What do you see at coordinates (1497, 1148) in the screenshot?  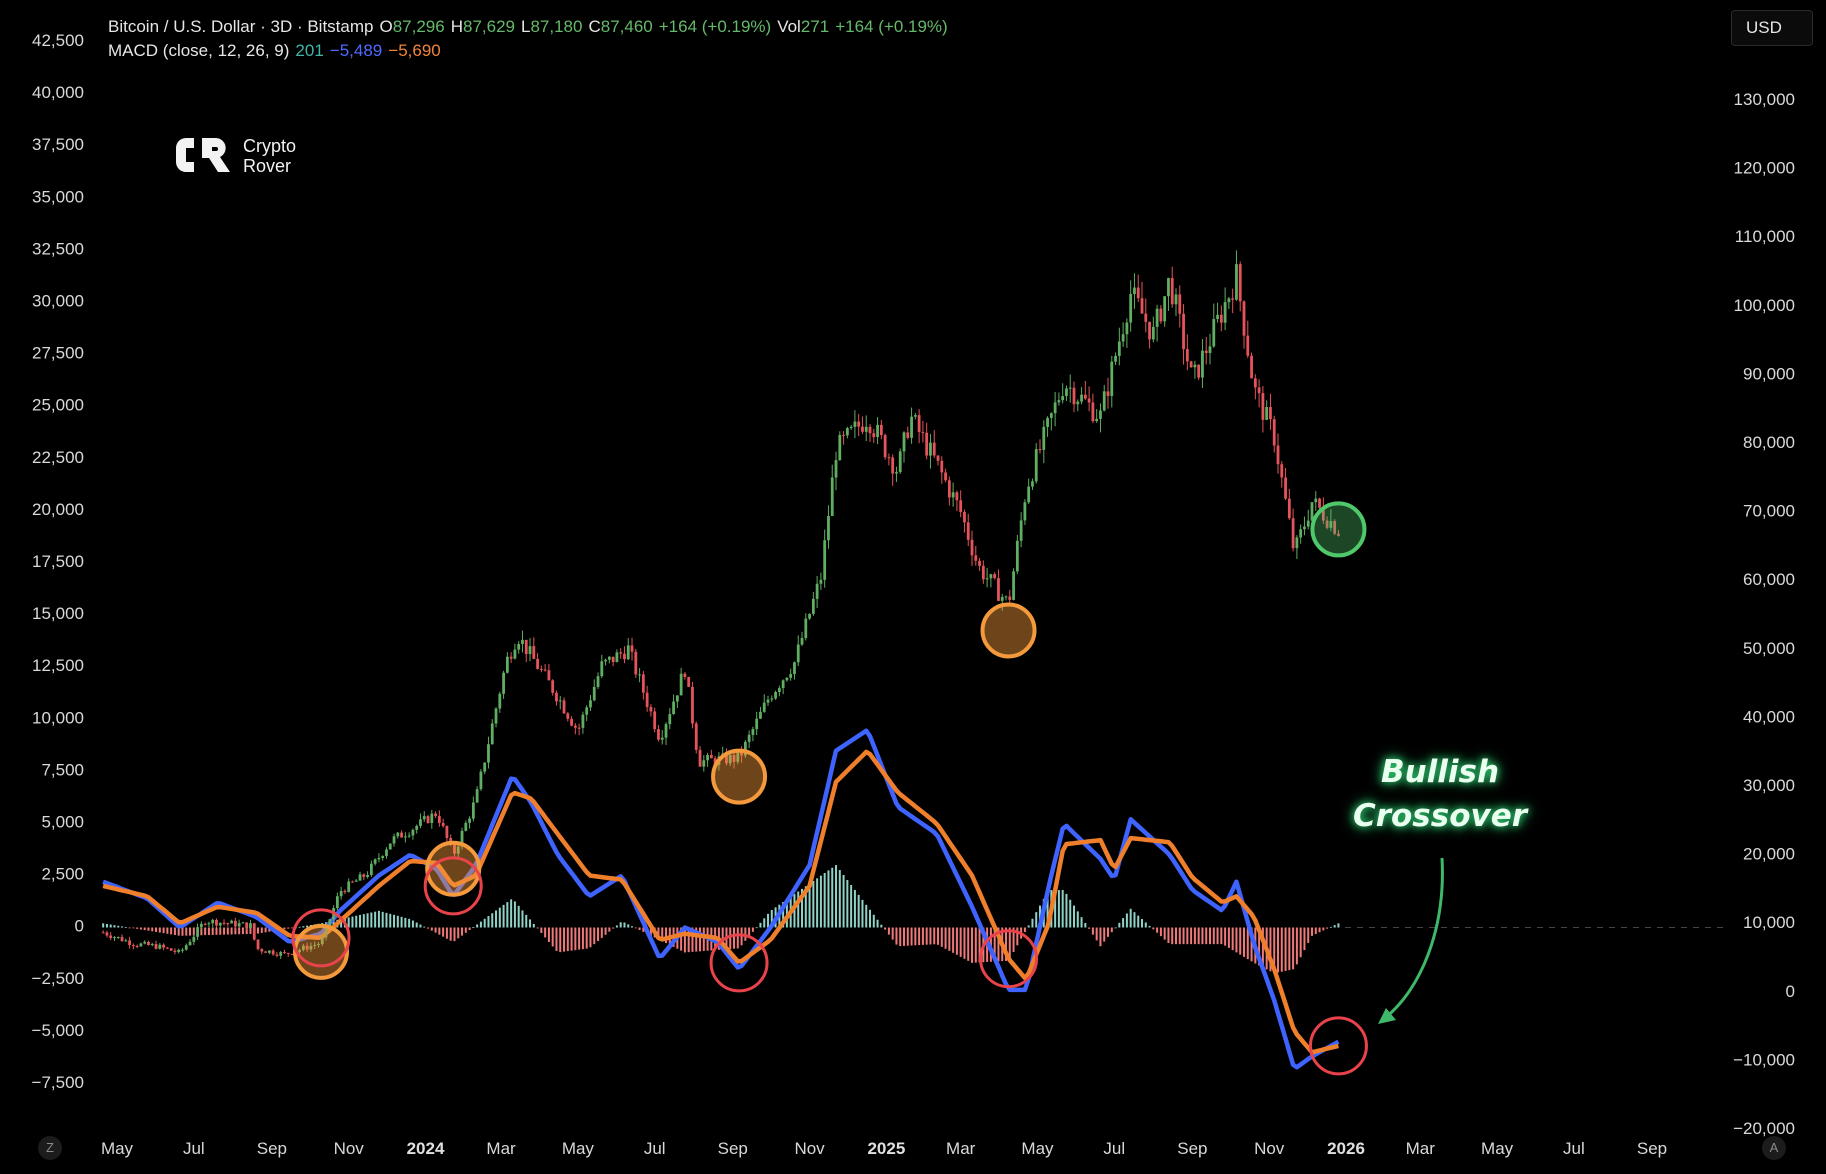 I see `x-axis-tick: May` at bounding box center [1497, 1148].